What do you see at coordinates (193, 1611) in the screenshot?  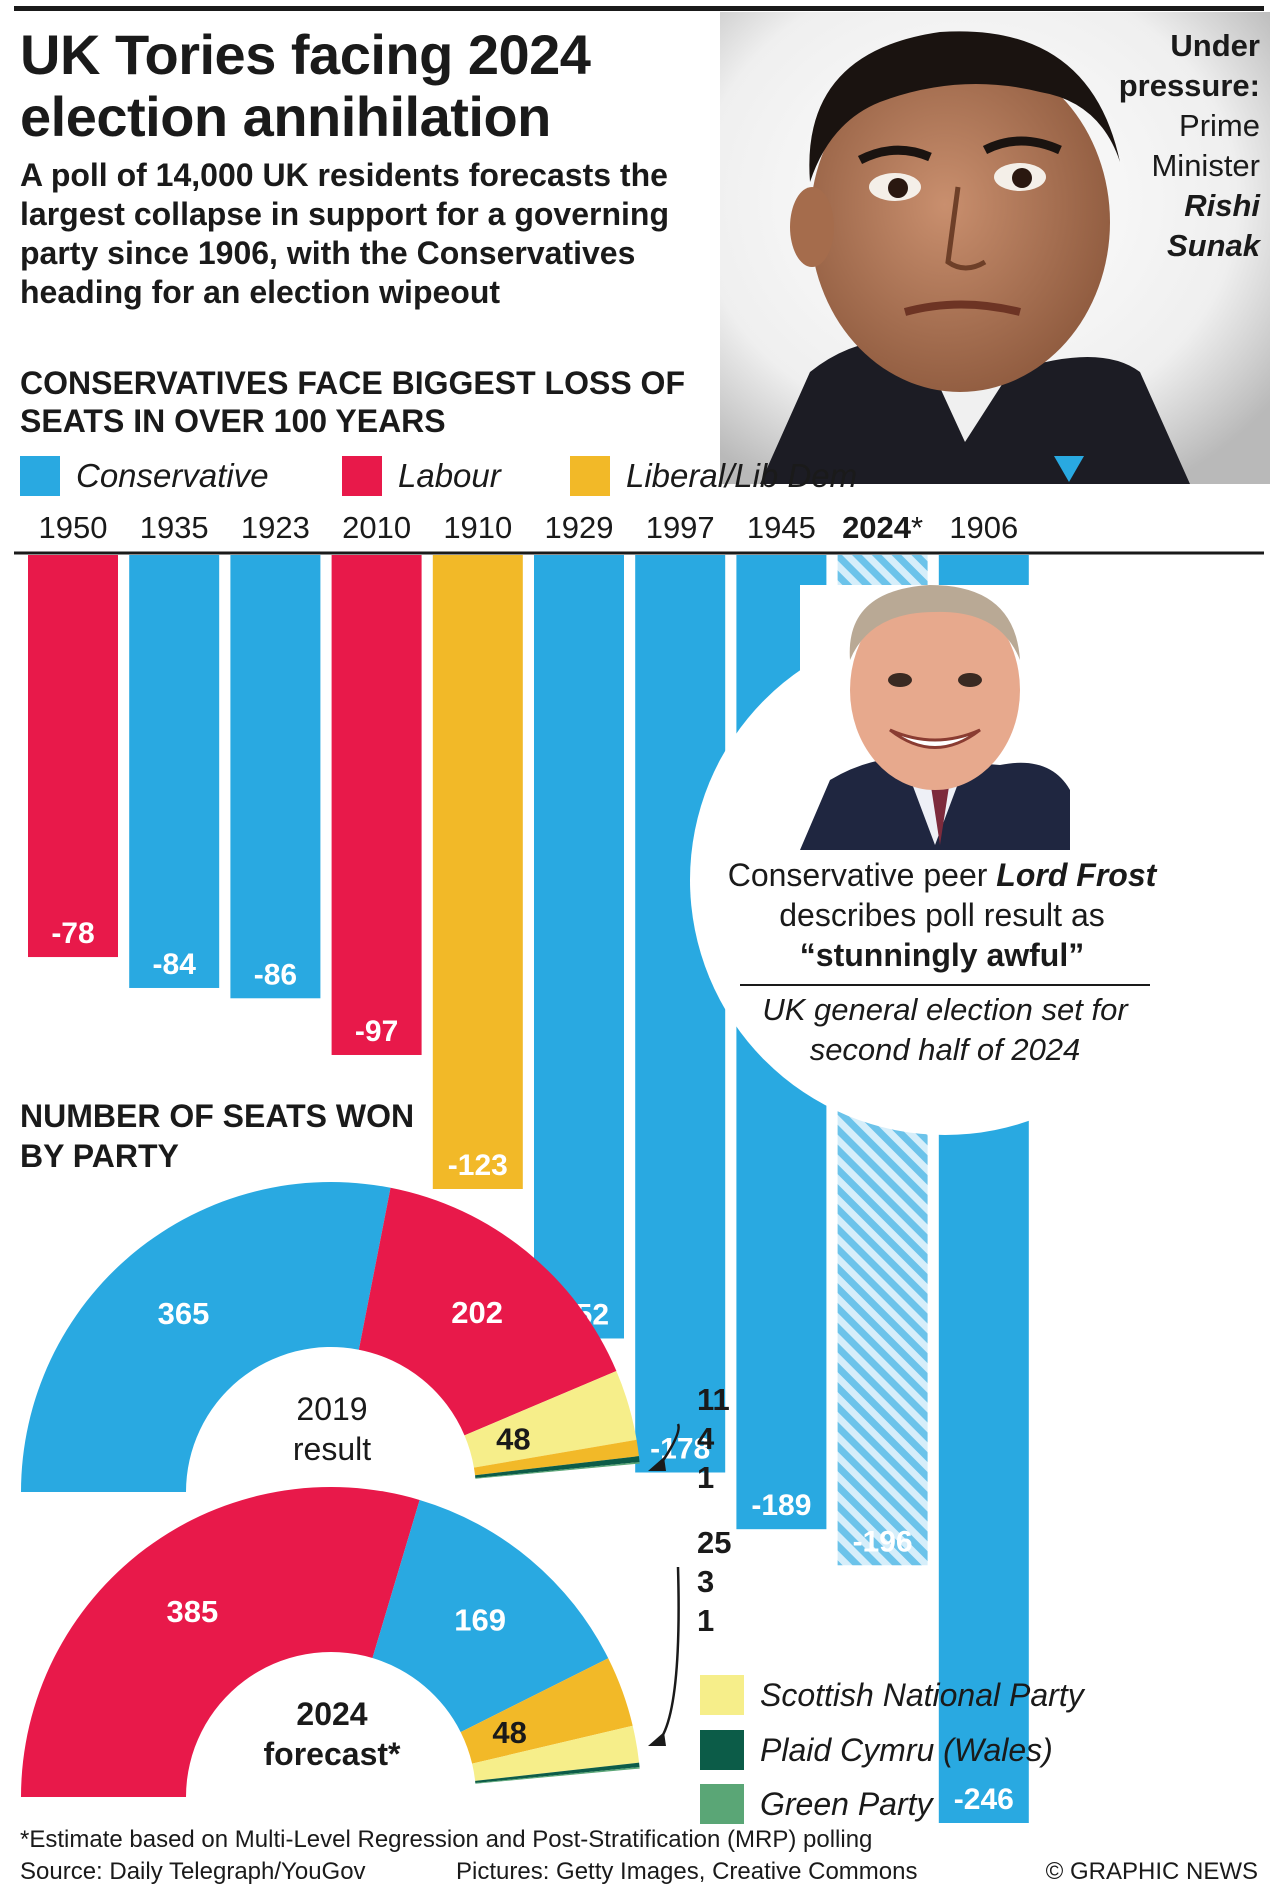 I see `seat-value-2-labour: 385` at bounding box center [193, 1611].